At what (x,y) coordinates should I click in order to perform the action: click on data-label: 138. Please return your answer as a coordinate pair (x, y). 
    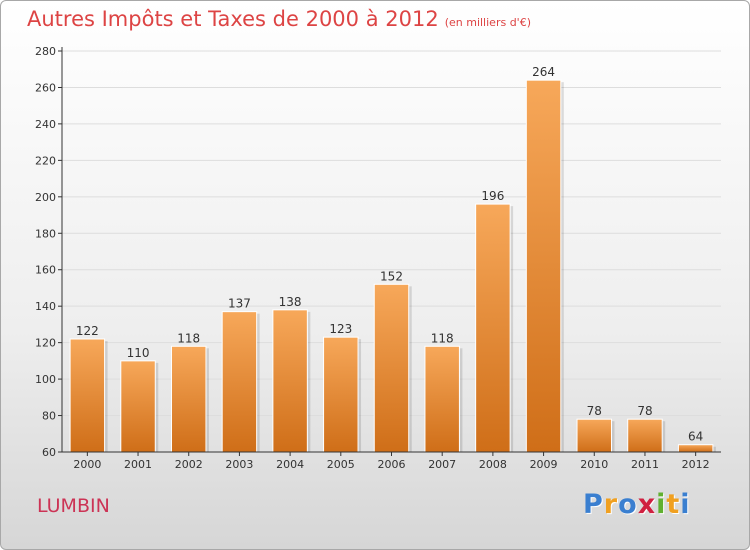
    Looking at the image, I should click on (290, 302).